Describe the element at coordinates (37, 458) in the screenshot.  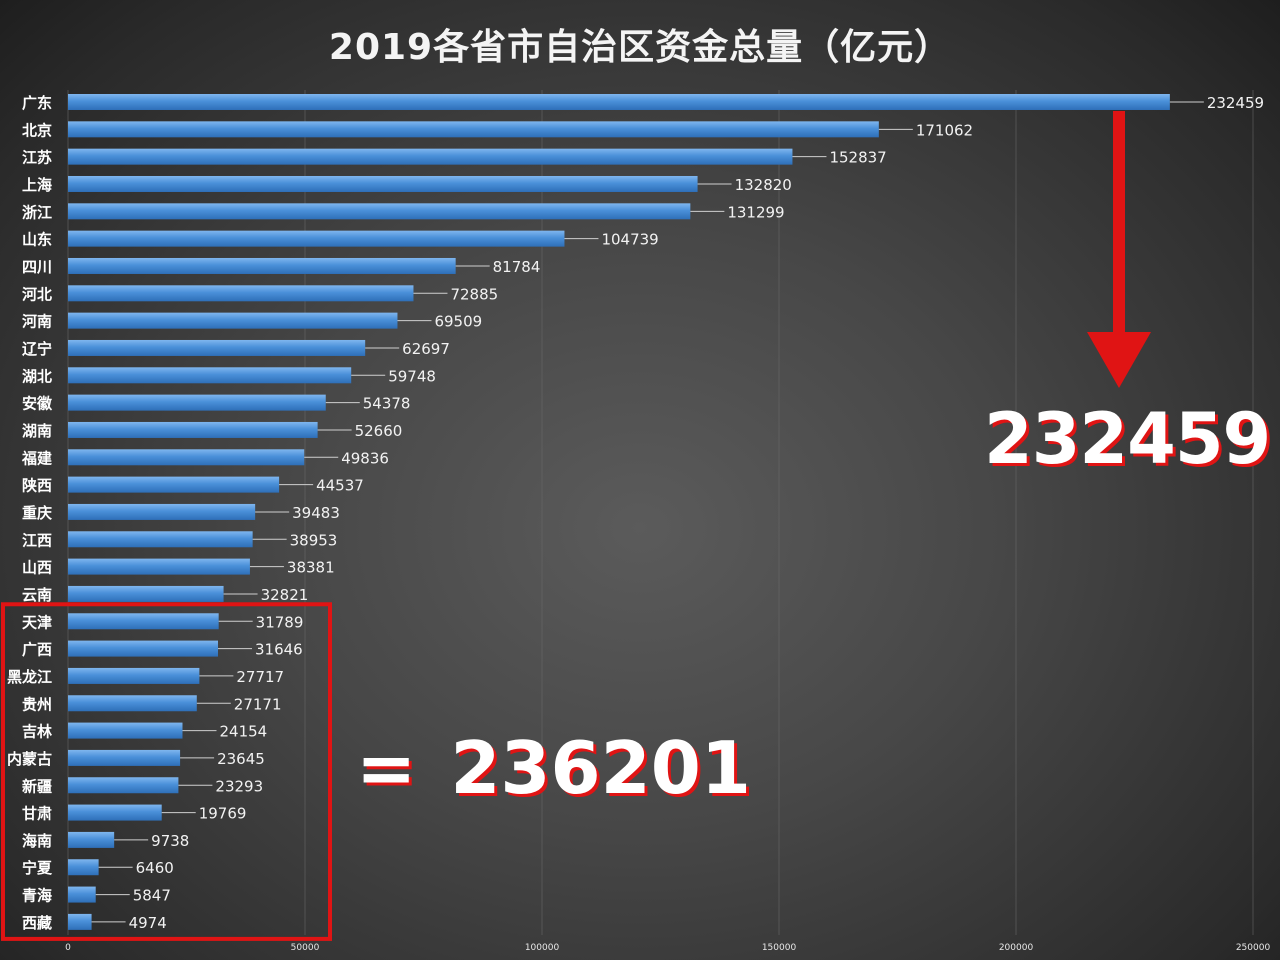
I see `category-label: 福建` at that location.